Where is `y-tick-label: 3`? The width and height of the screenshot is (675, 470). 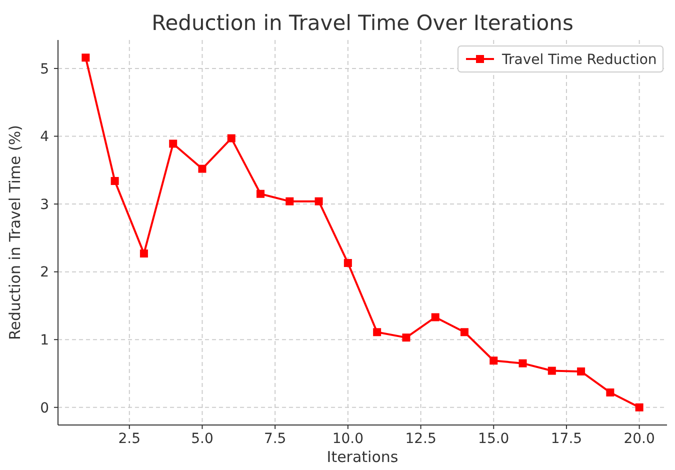
y-tick-label: 3 is located at coordinates (44, 204).